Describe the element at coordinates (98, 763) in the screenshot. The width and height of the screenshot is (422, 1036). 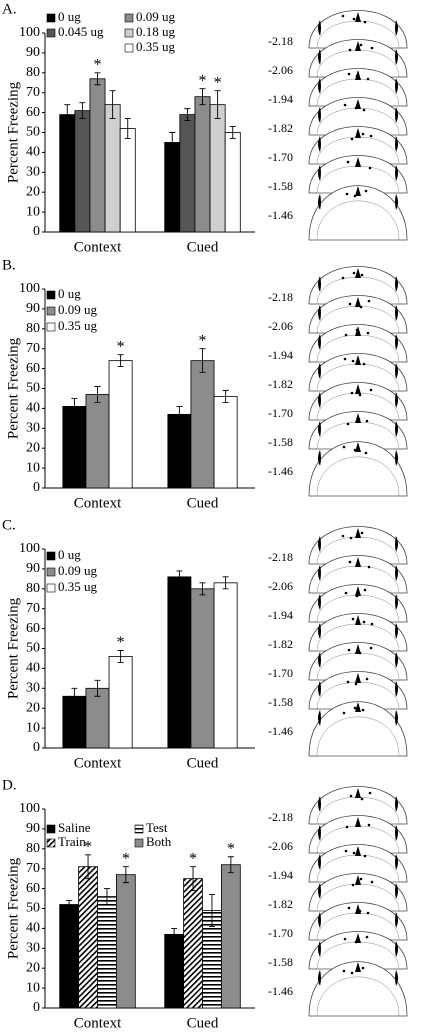
I see `x-tick-label: Context` at that location.